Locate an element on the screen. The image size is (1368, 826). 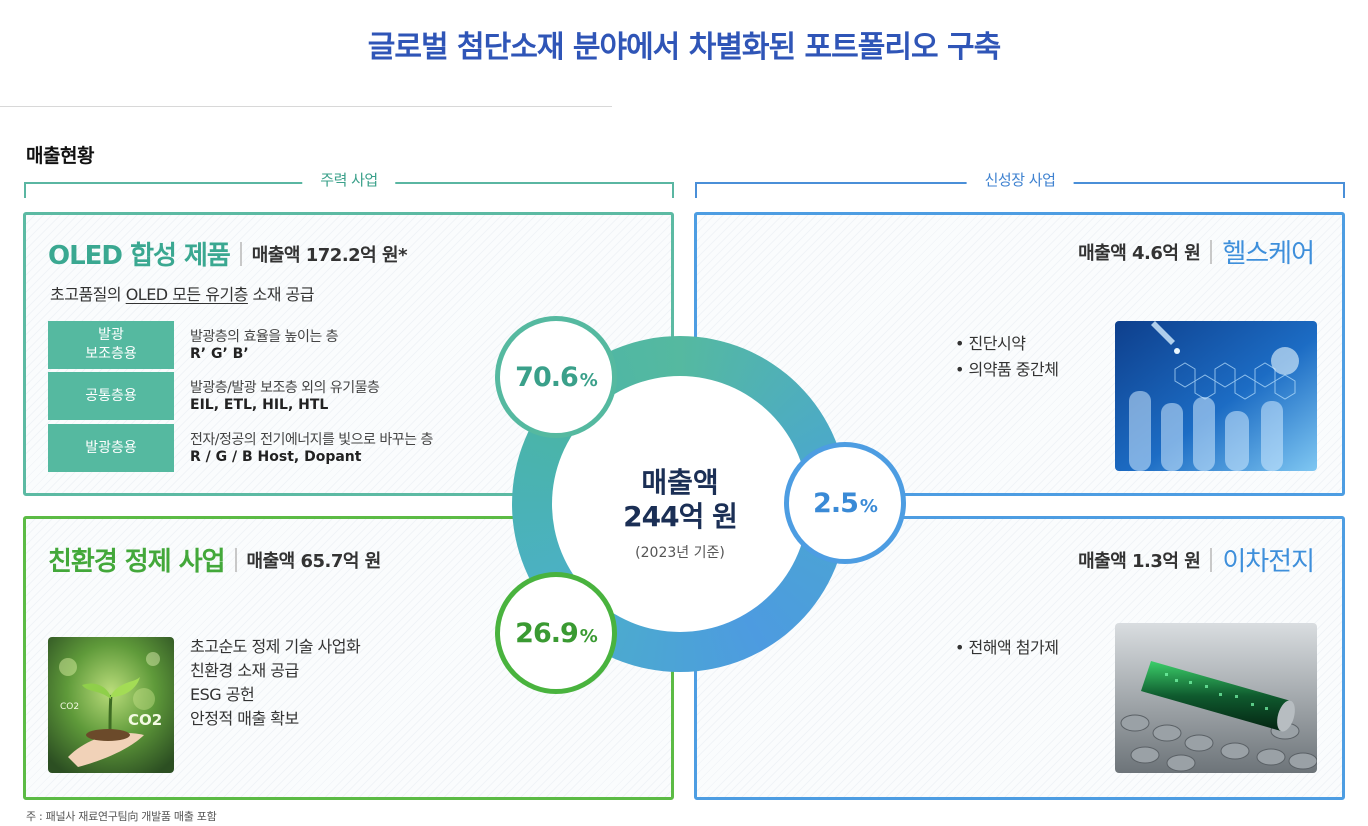
oled-share-bubble: 70.6% is located at coordinates (556, 377).